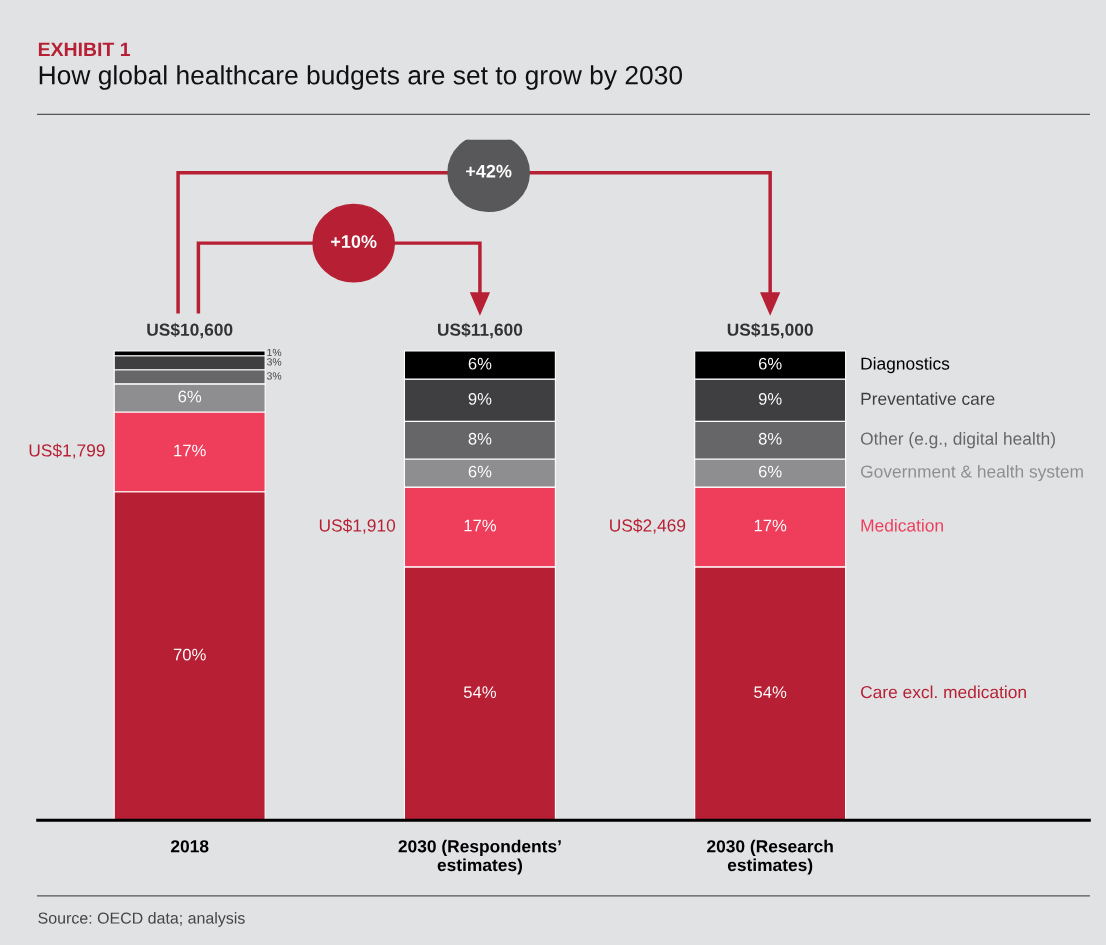 The height and width of the screenshot is (945, 1106). I want to click on data-label: 1%, so click(274, 352).